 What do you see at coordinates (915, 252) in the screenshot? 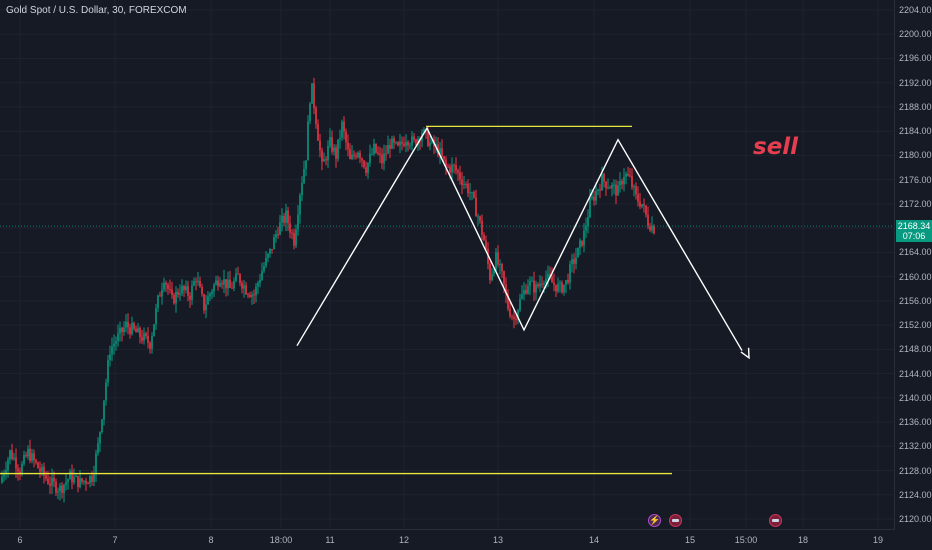
I see `price-tick-label: 2164.00` at bounding box center [915, 252].